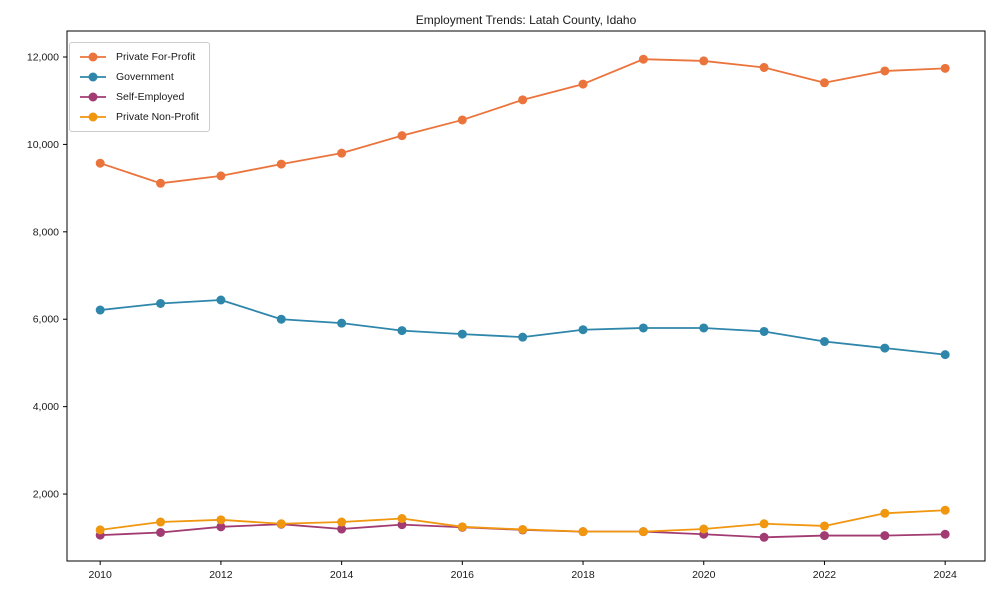 This screenshot has width=1000, height=600. What do you see at coordinates (157, 117) in the screenshot?
I see `legend-label: Private Non-Profit` at bounding box center [157, 117].